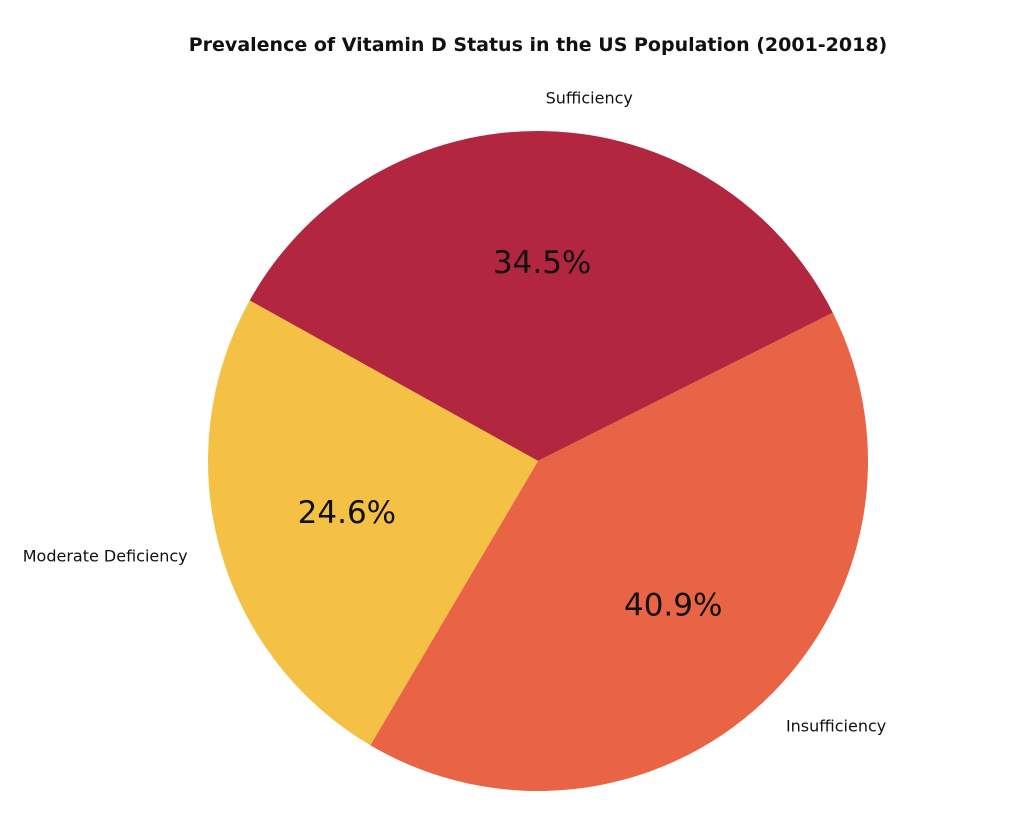 This screenshot has height=821, width=1024. Describe the element at coordinates (105, 556) in the screenshot. I see `slice-category-label: Moderate Deficiency` at that location.